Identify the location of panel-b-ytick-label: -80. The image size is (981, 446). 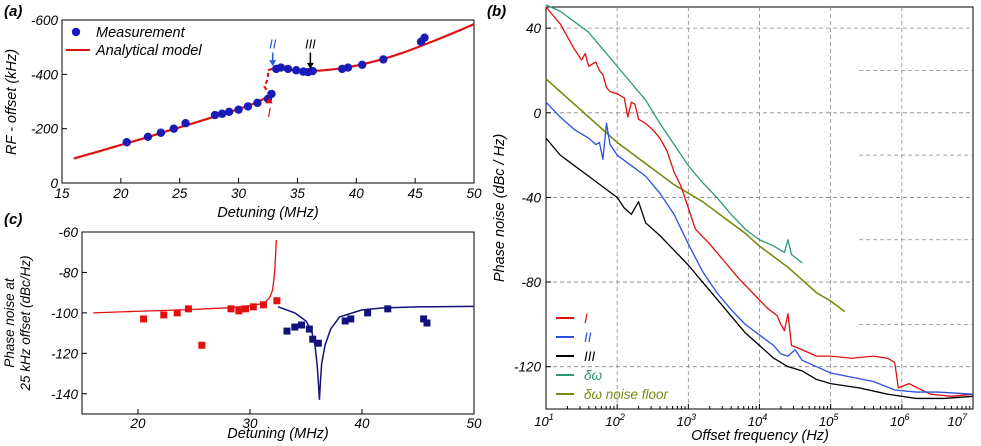
(531, 282).